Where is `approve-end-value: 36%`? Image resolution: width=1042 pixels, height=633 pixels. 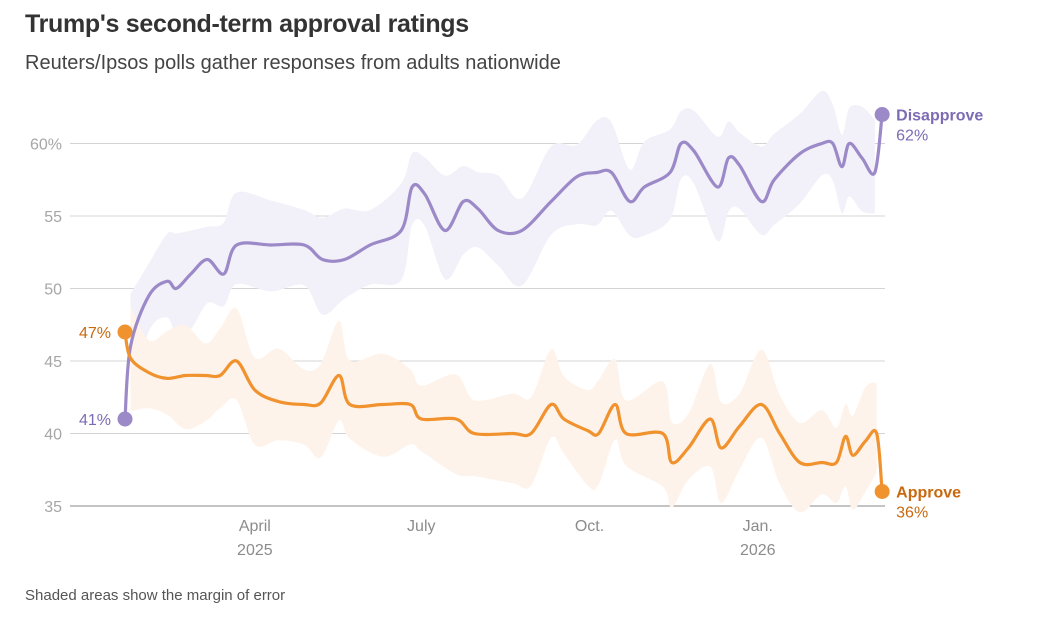
approve-end-value: 36% is located at coordinates (912, 513).